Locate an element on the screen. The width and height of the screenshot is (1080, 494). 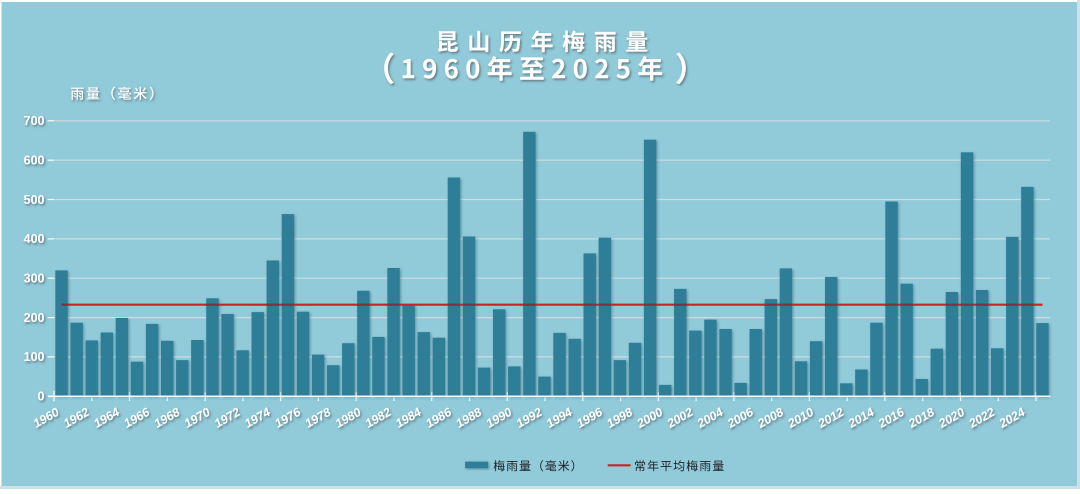
svg-text: 300 is located at coordinates (34, 279).